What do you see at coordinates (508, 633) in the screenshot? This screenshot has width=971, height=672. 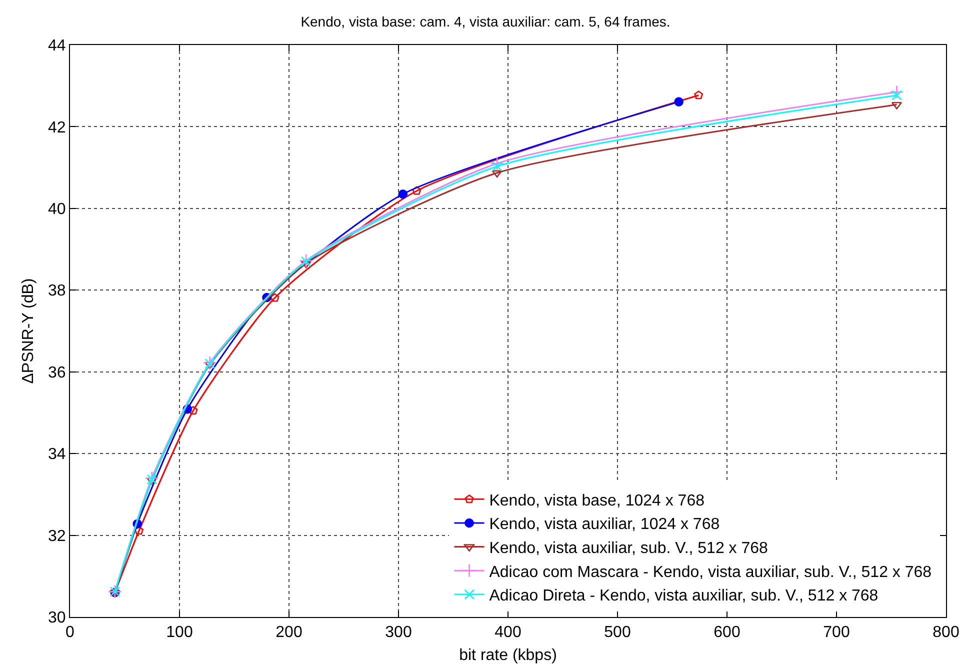 I see `x-tick-label: 400` at bounding box center [508, 633].